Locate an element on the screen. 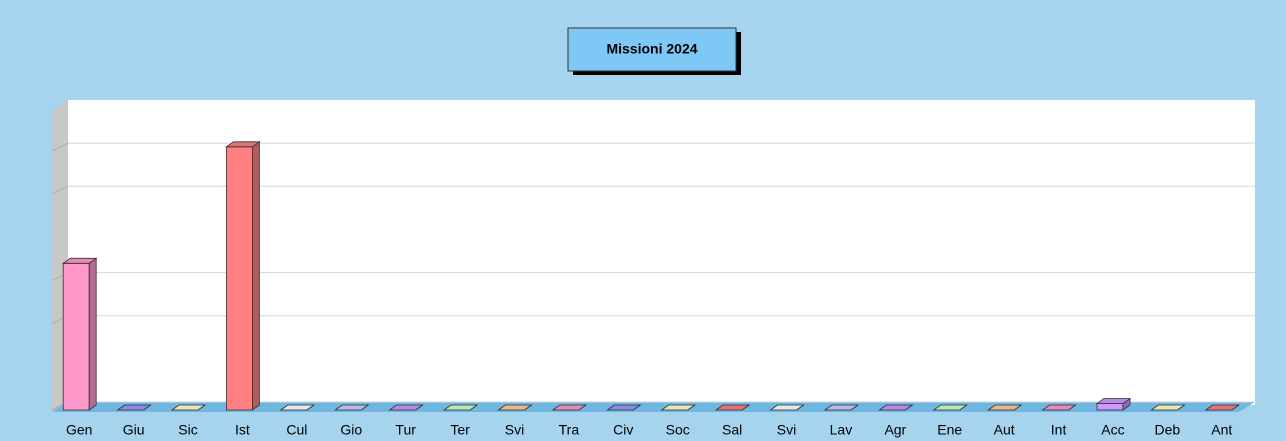 The height and width of the screenshot is (441, 1286). x-tick-label: Agr is located at coordinates (895, 430).